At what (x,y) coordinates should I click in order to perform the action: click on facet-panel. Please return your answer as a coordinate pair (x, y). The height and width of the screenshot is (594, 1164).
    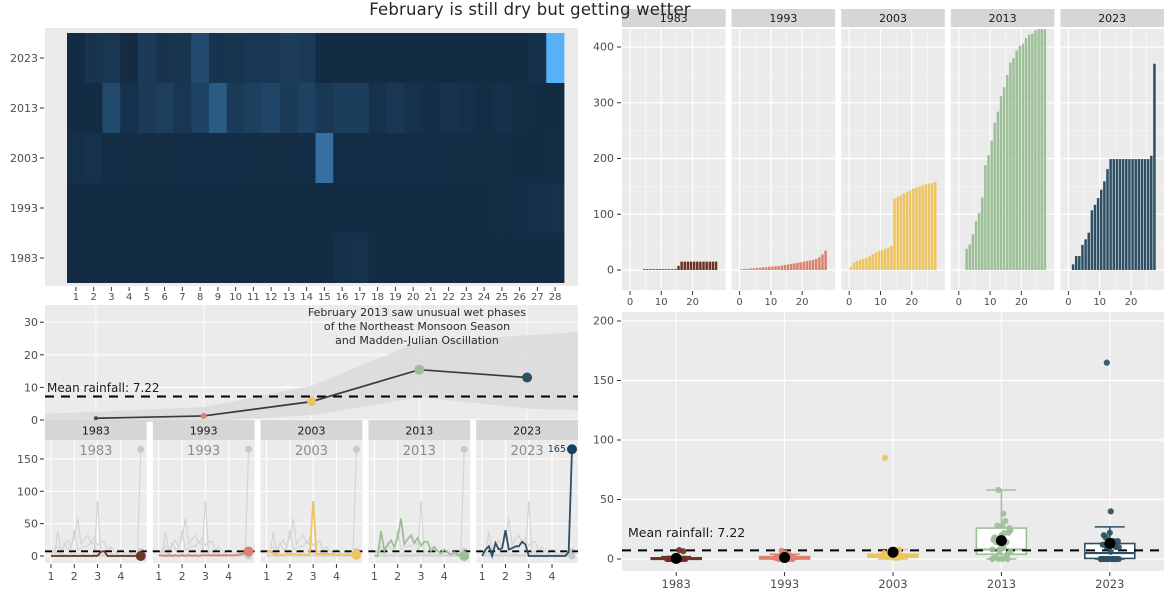
    Looking at the image, I should click on (783, 159).